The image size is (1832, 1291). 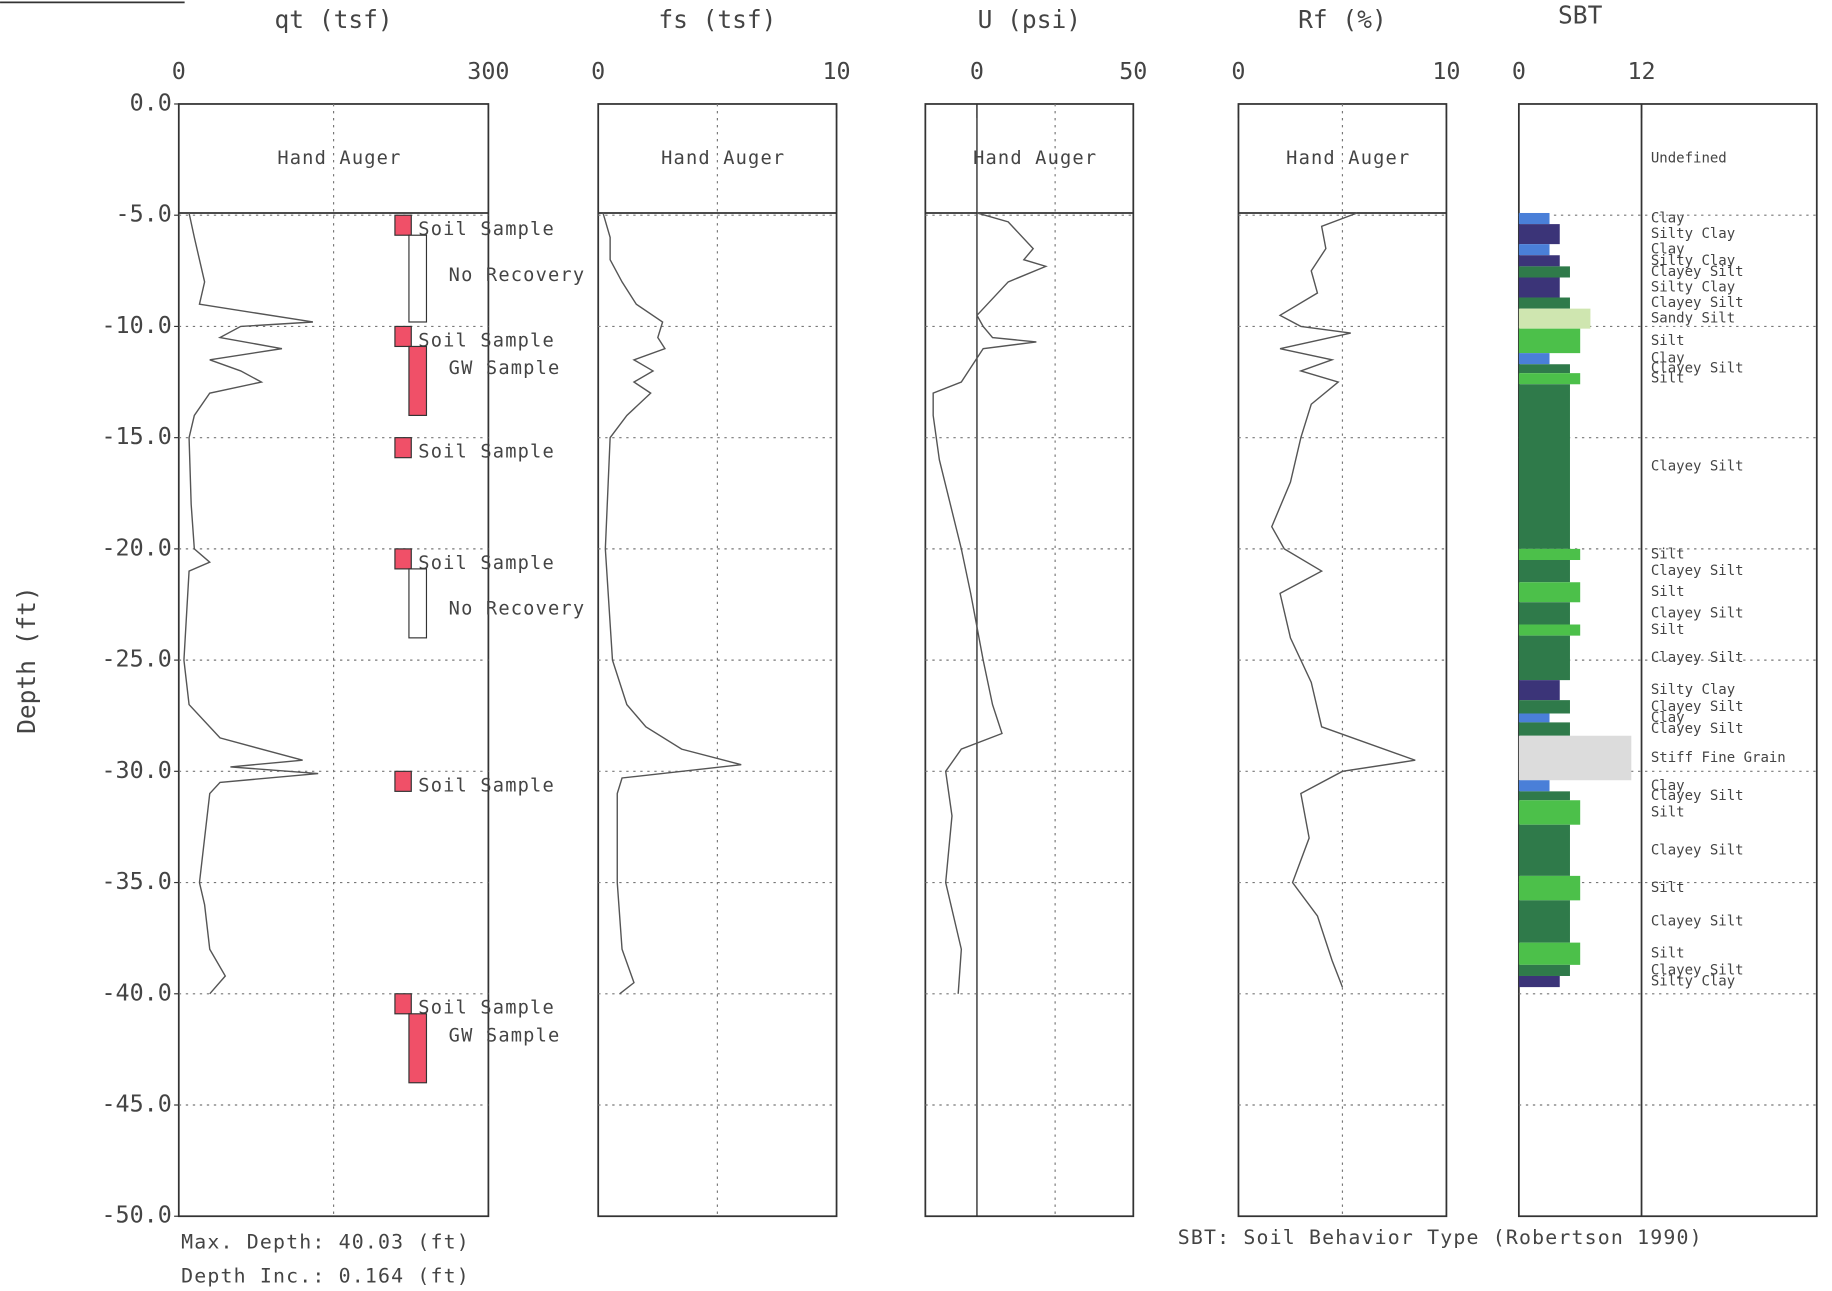 What do you see at coordinates (136, 325) in the screenshot?
I see `y-tick-label: -10.0` at bounding box center [136, 325].